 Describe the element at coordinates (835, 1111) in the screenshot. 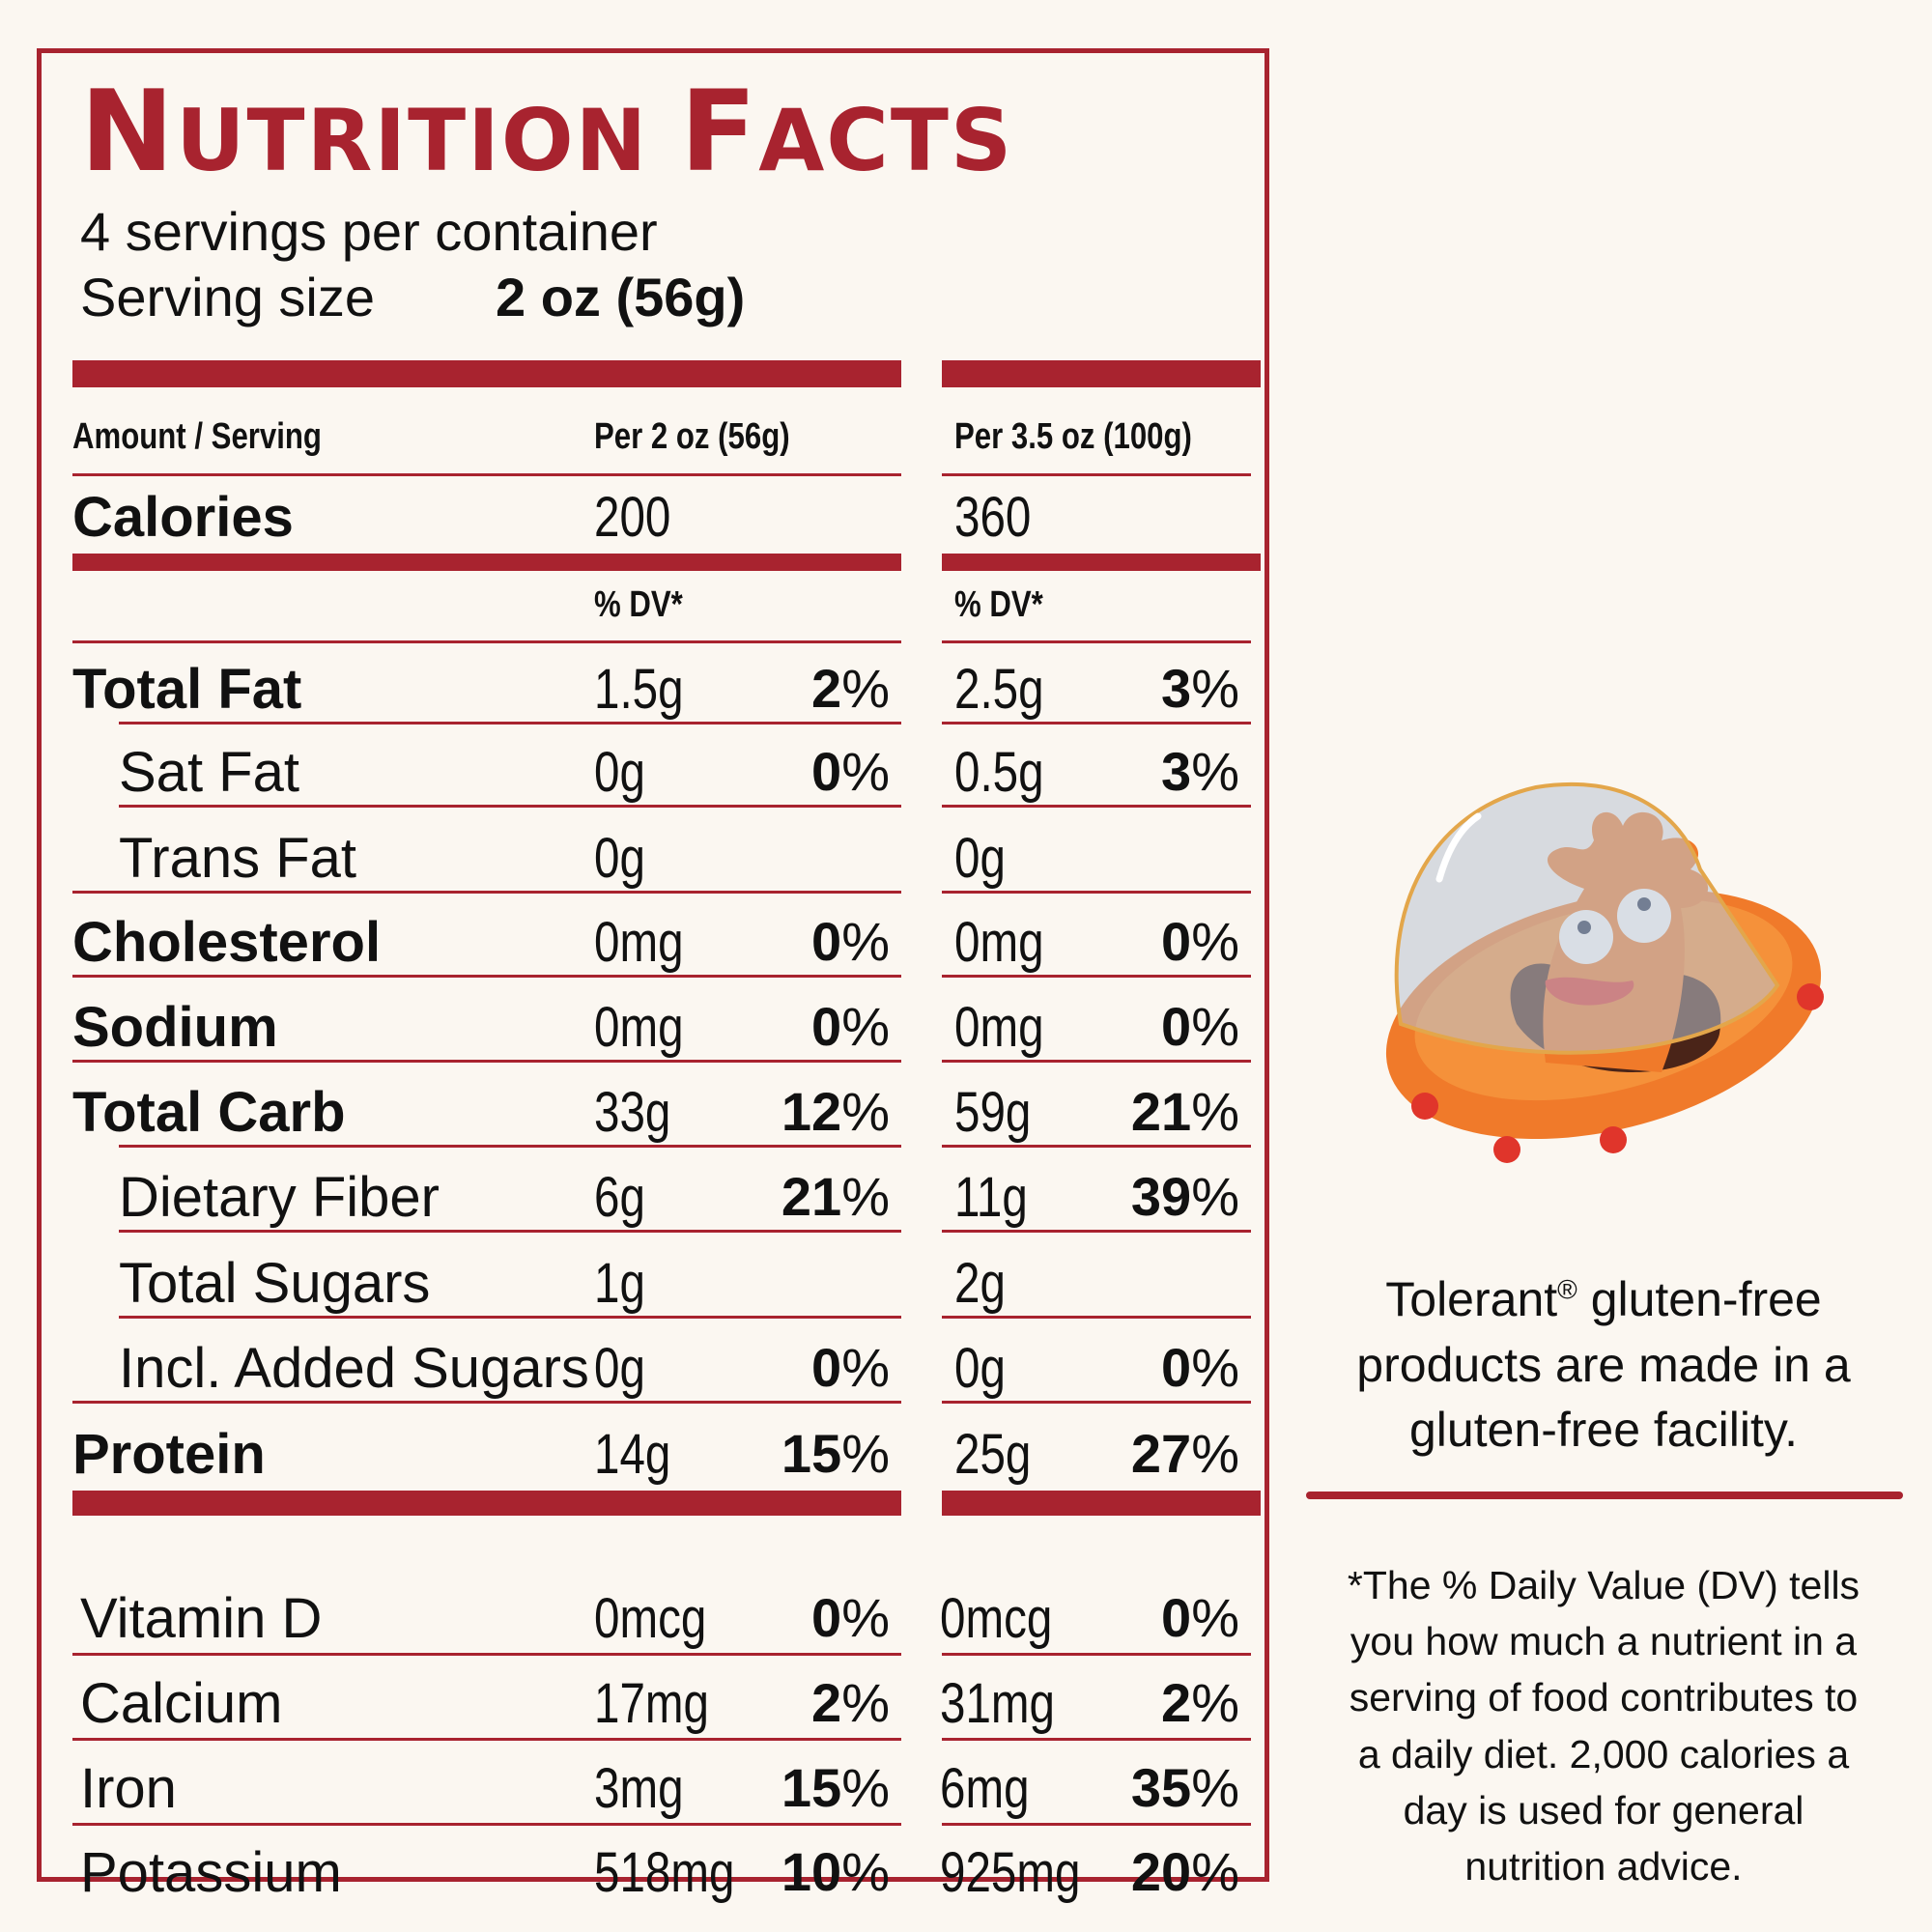

I see `nutrient-dv-col1: 12%` at that location.